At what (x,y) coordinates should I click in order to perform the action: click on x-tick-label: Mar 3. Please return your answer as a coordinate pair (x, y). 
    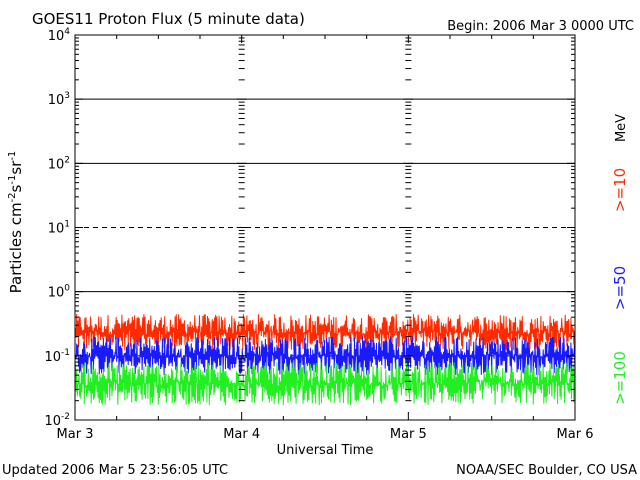
    Looking at the image, I should click on (75, 434).